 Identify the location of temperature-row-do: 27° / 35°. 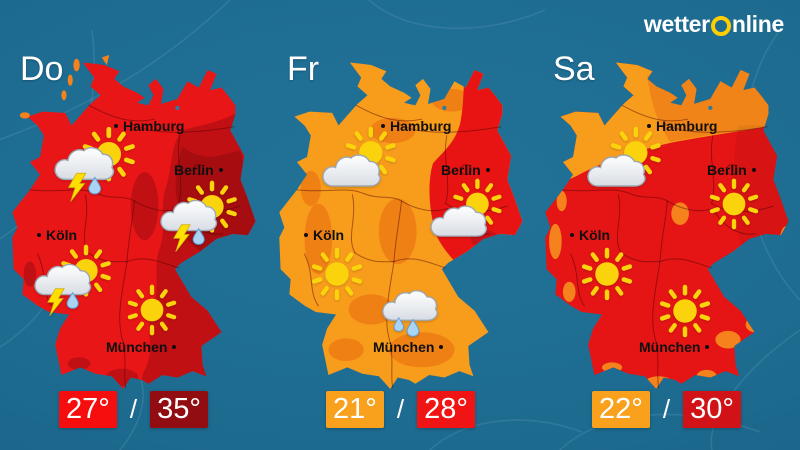
(133, 409).